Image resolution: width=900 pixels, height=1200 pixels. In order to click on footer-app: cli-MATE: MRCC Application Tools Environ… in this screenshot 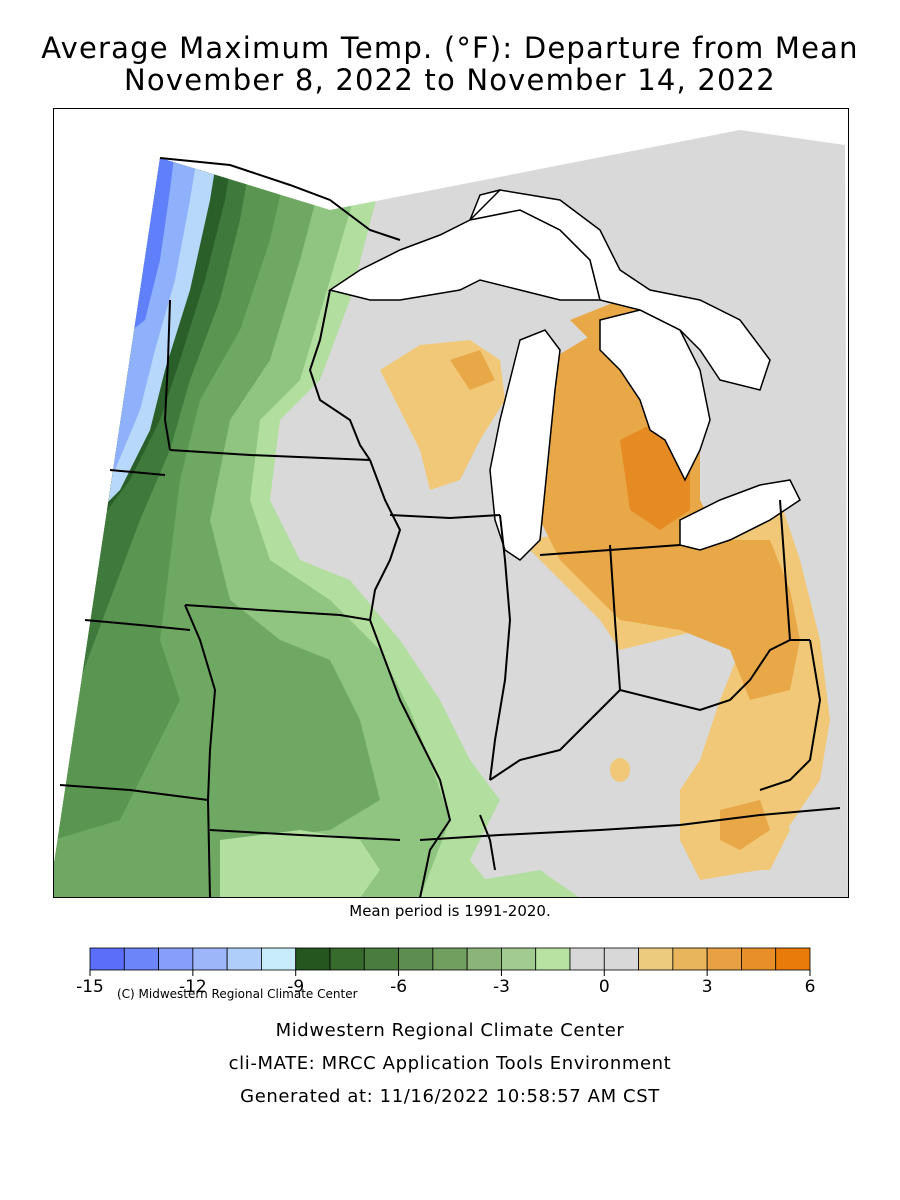, I will do `click(450, 1063)`.